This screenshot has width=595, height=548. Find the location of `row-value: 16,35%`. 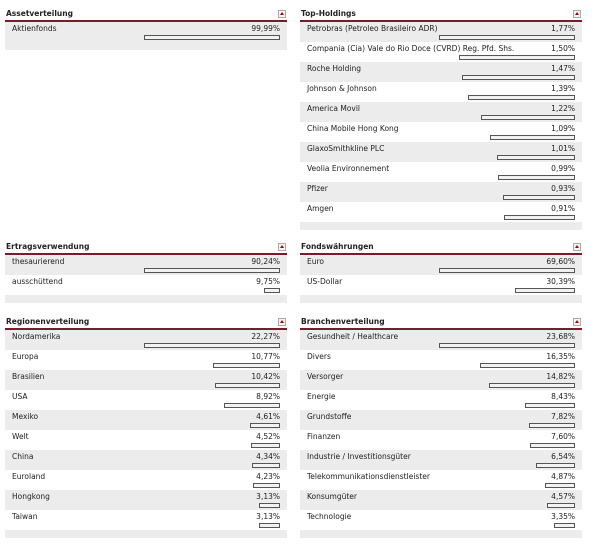

row-value: 16,35% is located at coordinates (560, 356).